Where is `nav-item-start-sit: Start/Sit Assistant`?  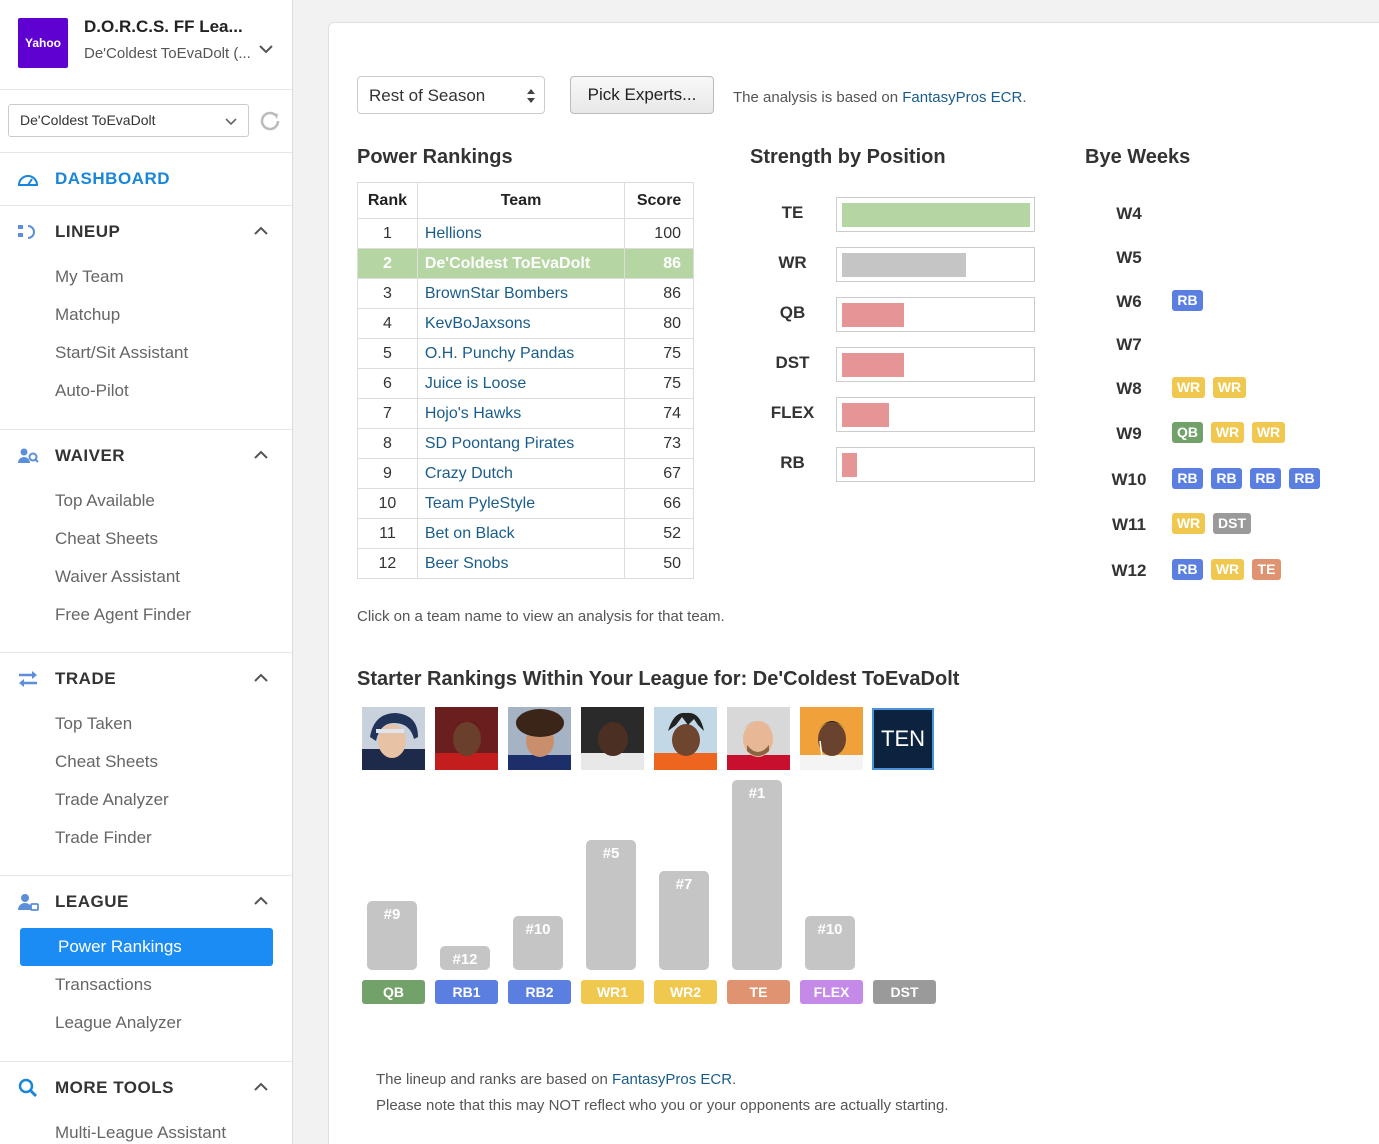 nav-item-start-sit: Start/Sit Assistant is located at coordinates (122, 352).